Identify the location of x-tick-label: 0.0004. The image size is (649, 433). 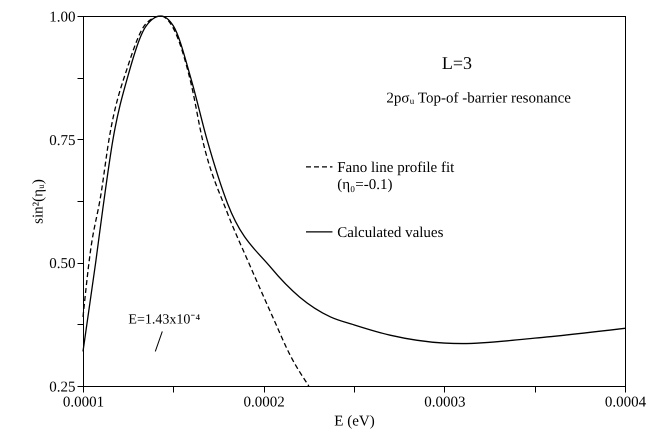
(625, 402).